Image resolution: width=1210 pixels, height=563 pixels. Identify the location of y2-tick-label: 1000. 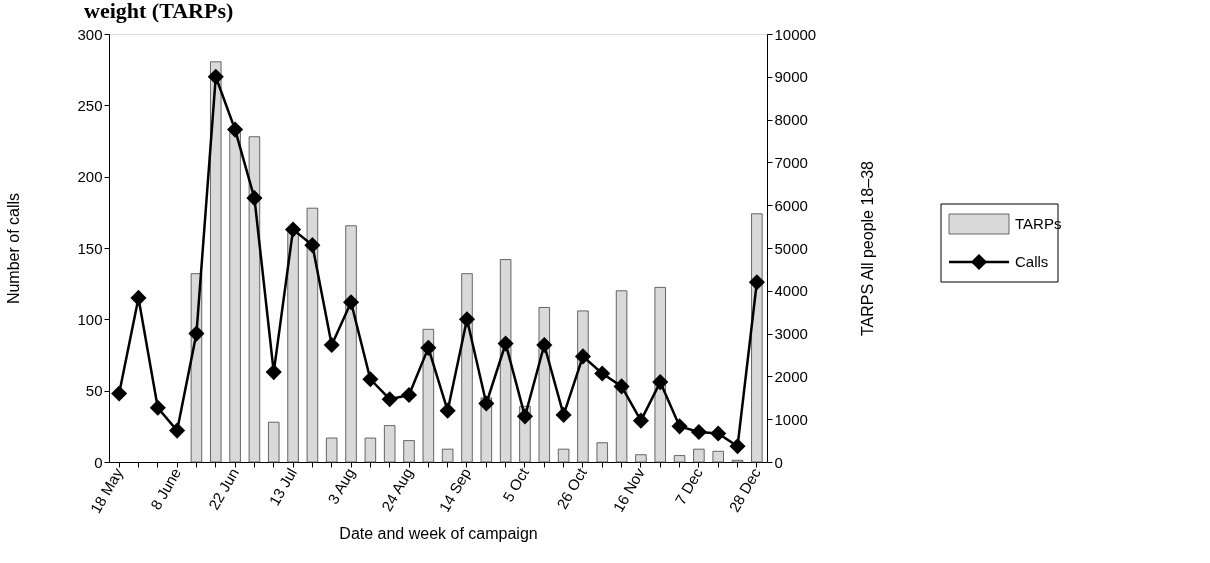
(791, 419).